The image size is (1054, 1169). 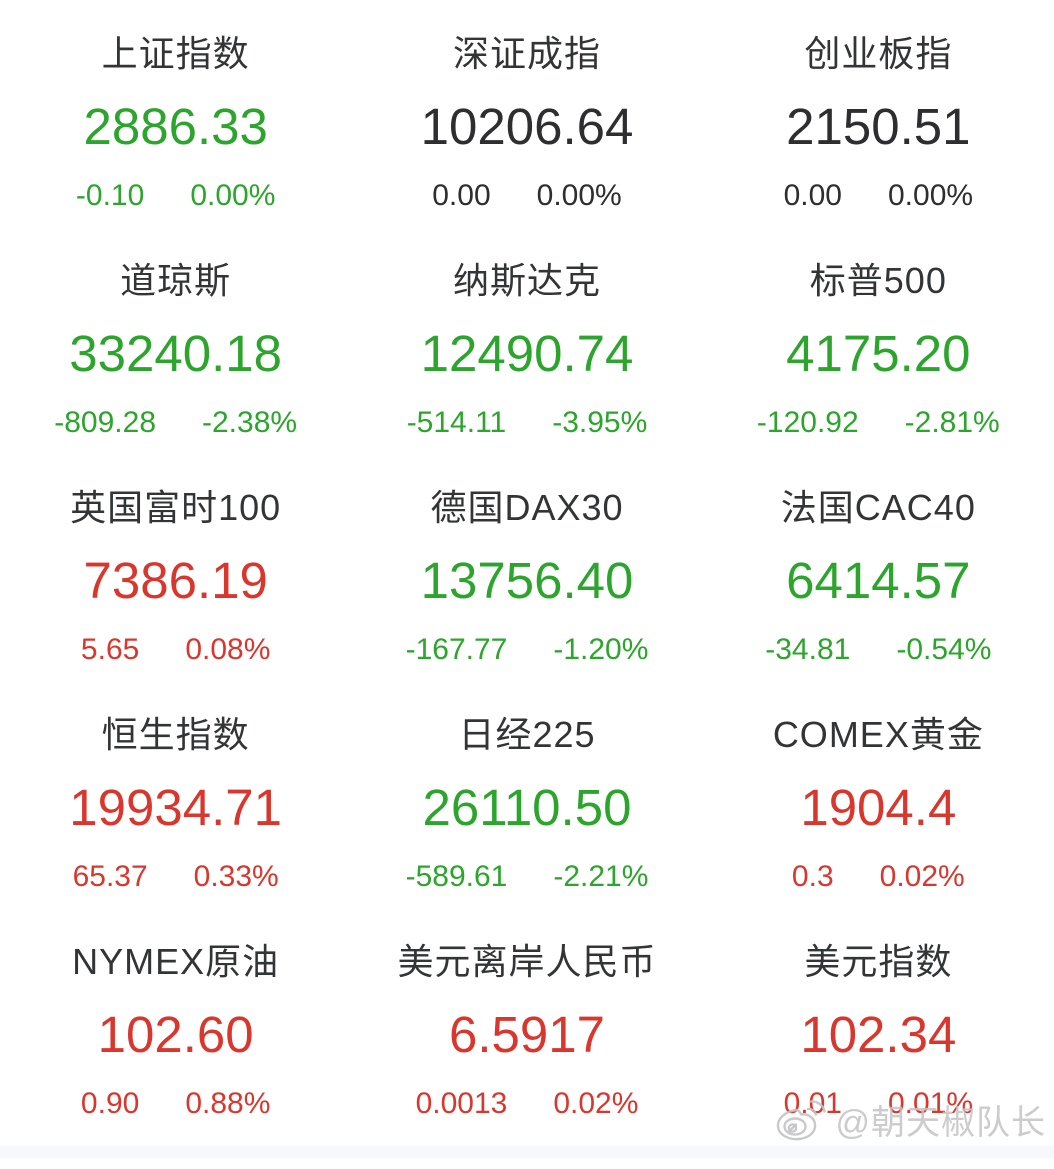 What do you see at coordinates (527, 507) in the screenshot?
I see `index-name: 德国DAX30` at bounding box center [527, 507].